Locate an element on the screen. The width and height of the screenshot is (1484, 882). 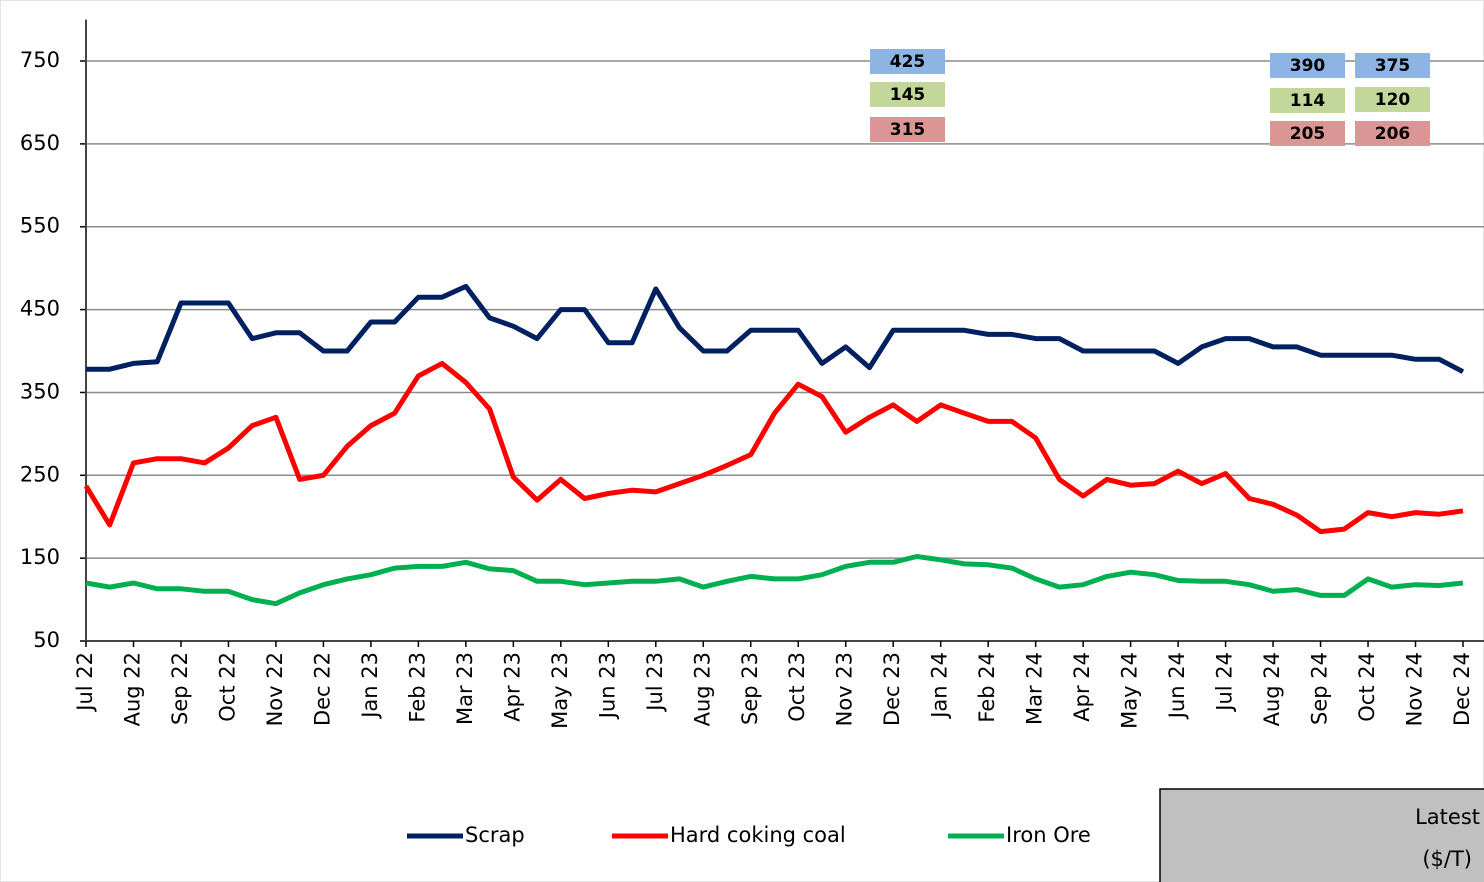
x-tick-label: Jul 22 is located at coordinates (85, 682).